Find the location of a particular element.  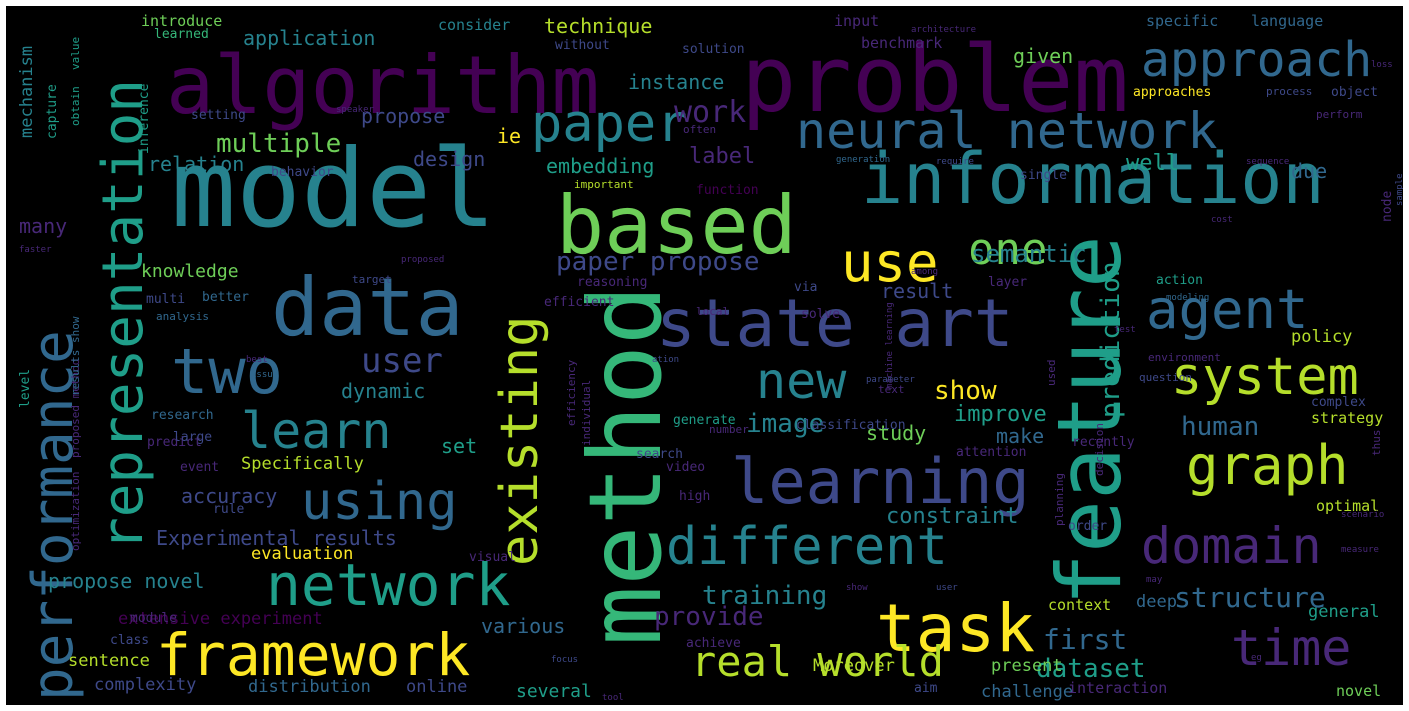

word: input is located at coordinates (857, 21).